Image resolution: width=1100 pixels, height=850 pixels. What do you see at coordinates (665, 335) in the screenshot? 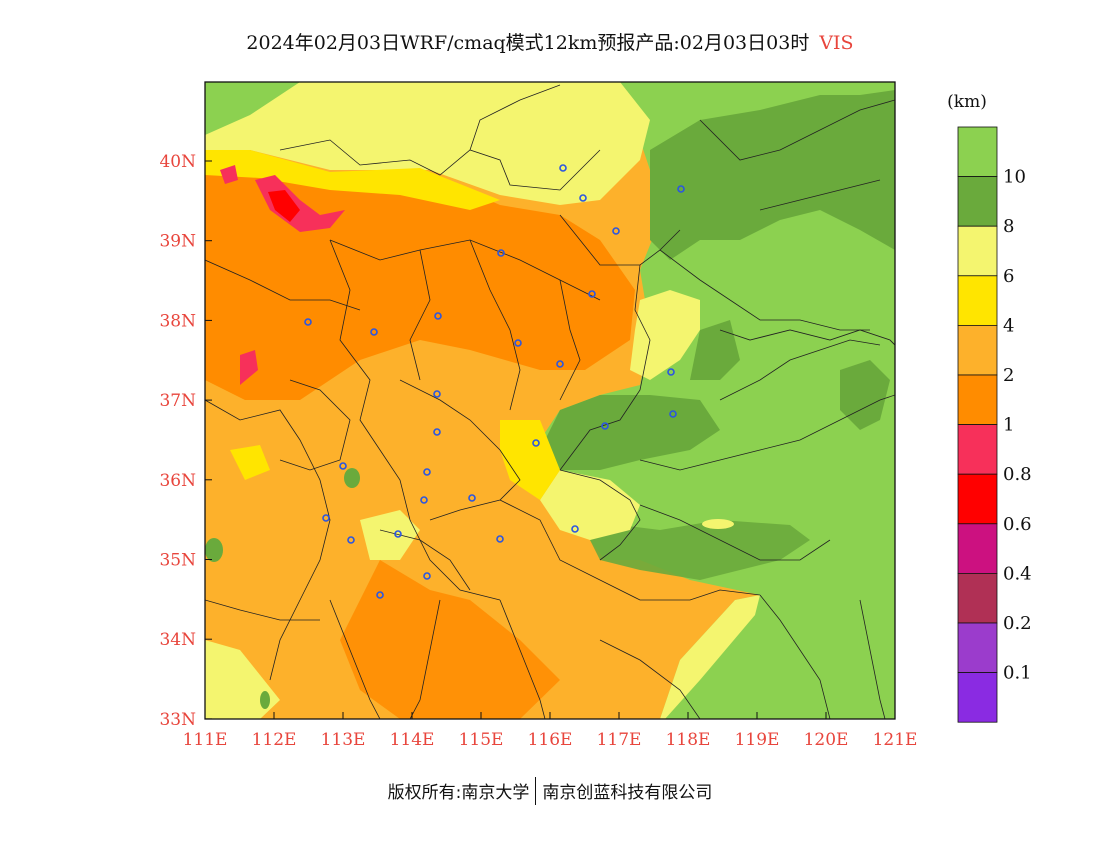
I see `field-yellow-mid` at bounding box center [665, 335].